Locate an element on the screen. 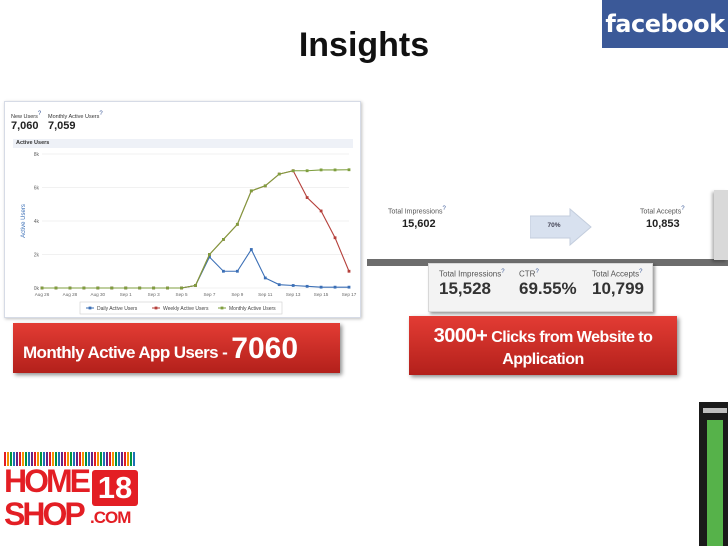  x-tick-label: Aug 30 is located at coordinates (98, 294).